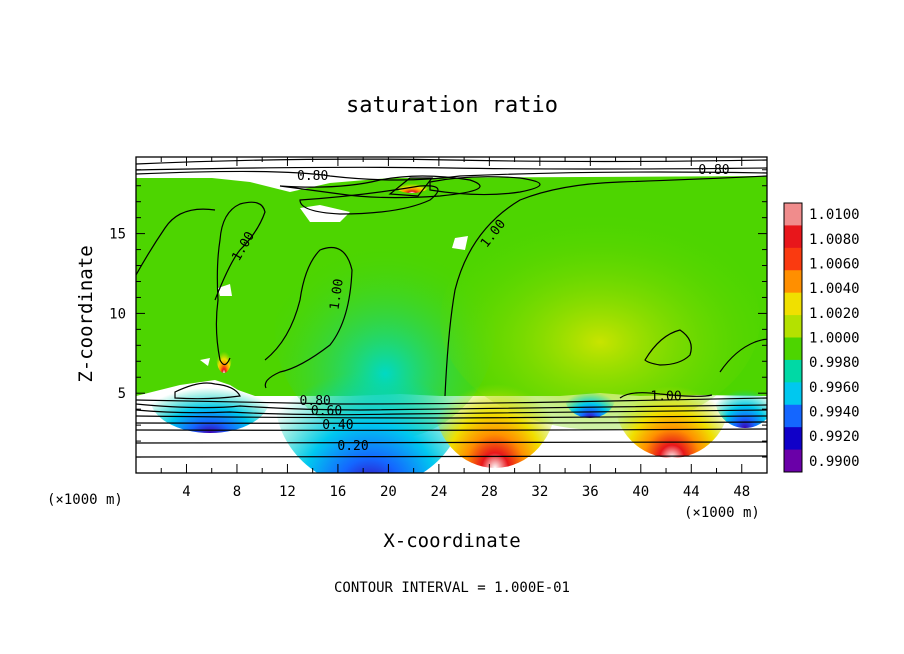 Image resolution: width=904 pixels, height=654 pixels. Describe the element at coordinates (834, 265) in the screenshot. I see `colorbar-label: 1.0060` at that location.